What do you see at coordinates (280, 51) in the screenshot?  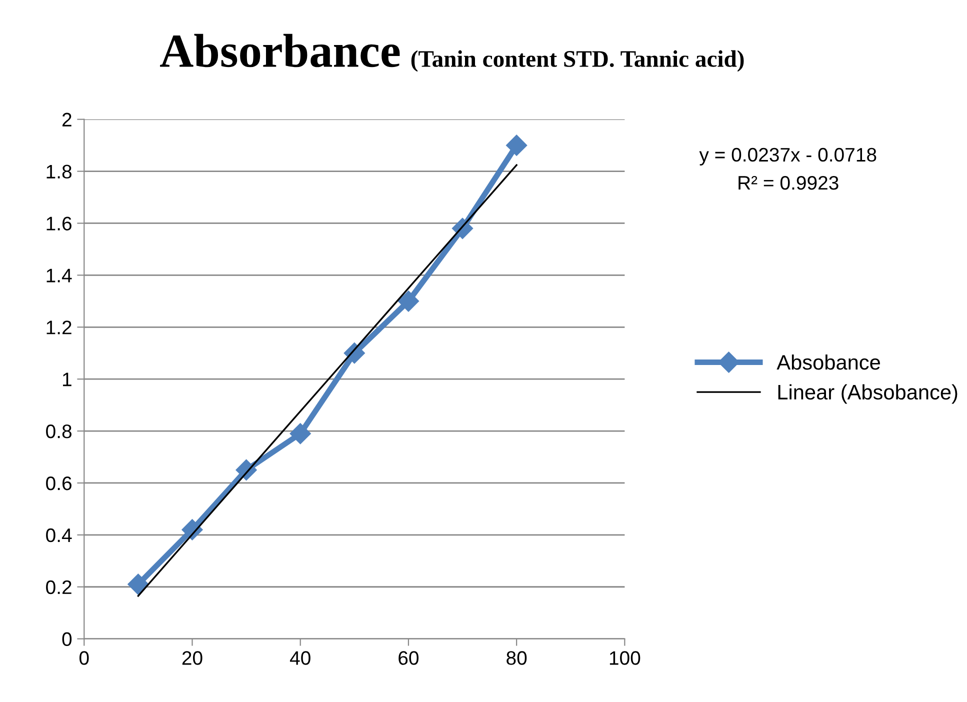 I see `chart-title: Absorbance` at bounding box center [280, 51].